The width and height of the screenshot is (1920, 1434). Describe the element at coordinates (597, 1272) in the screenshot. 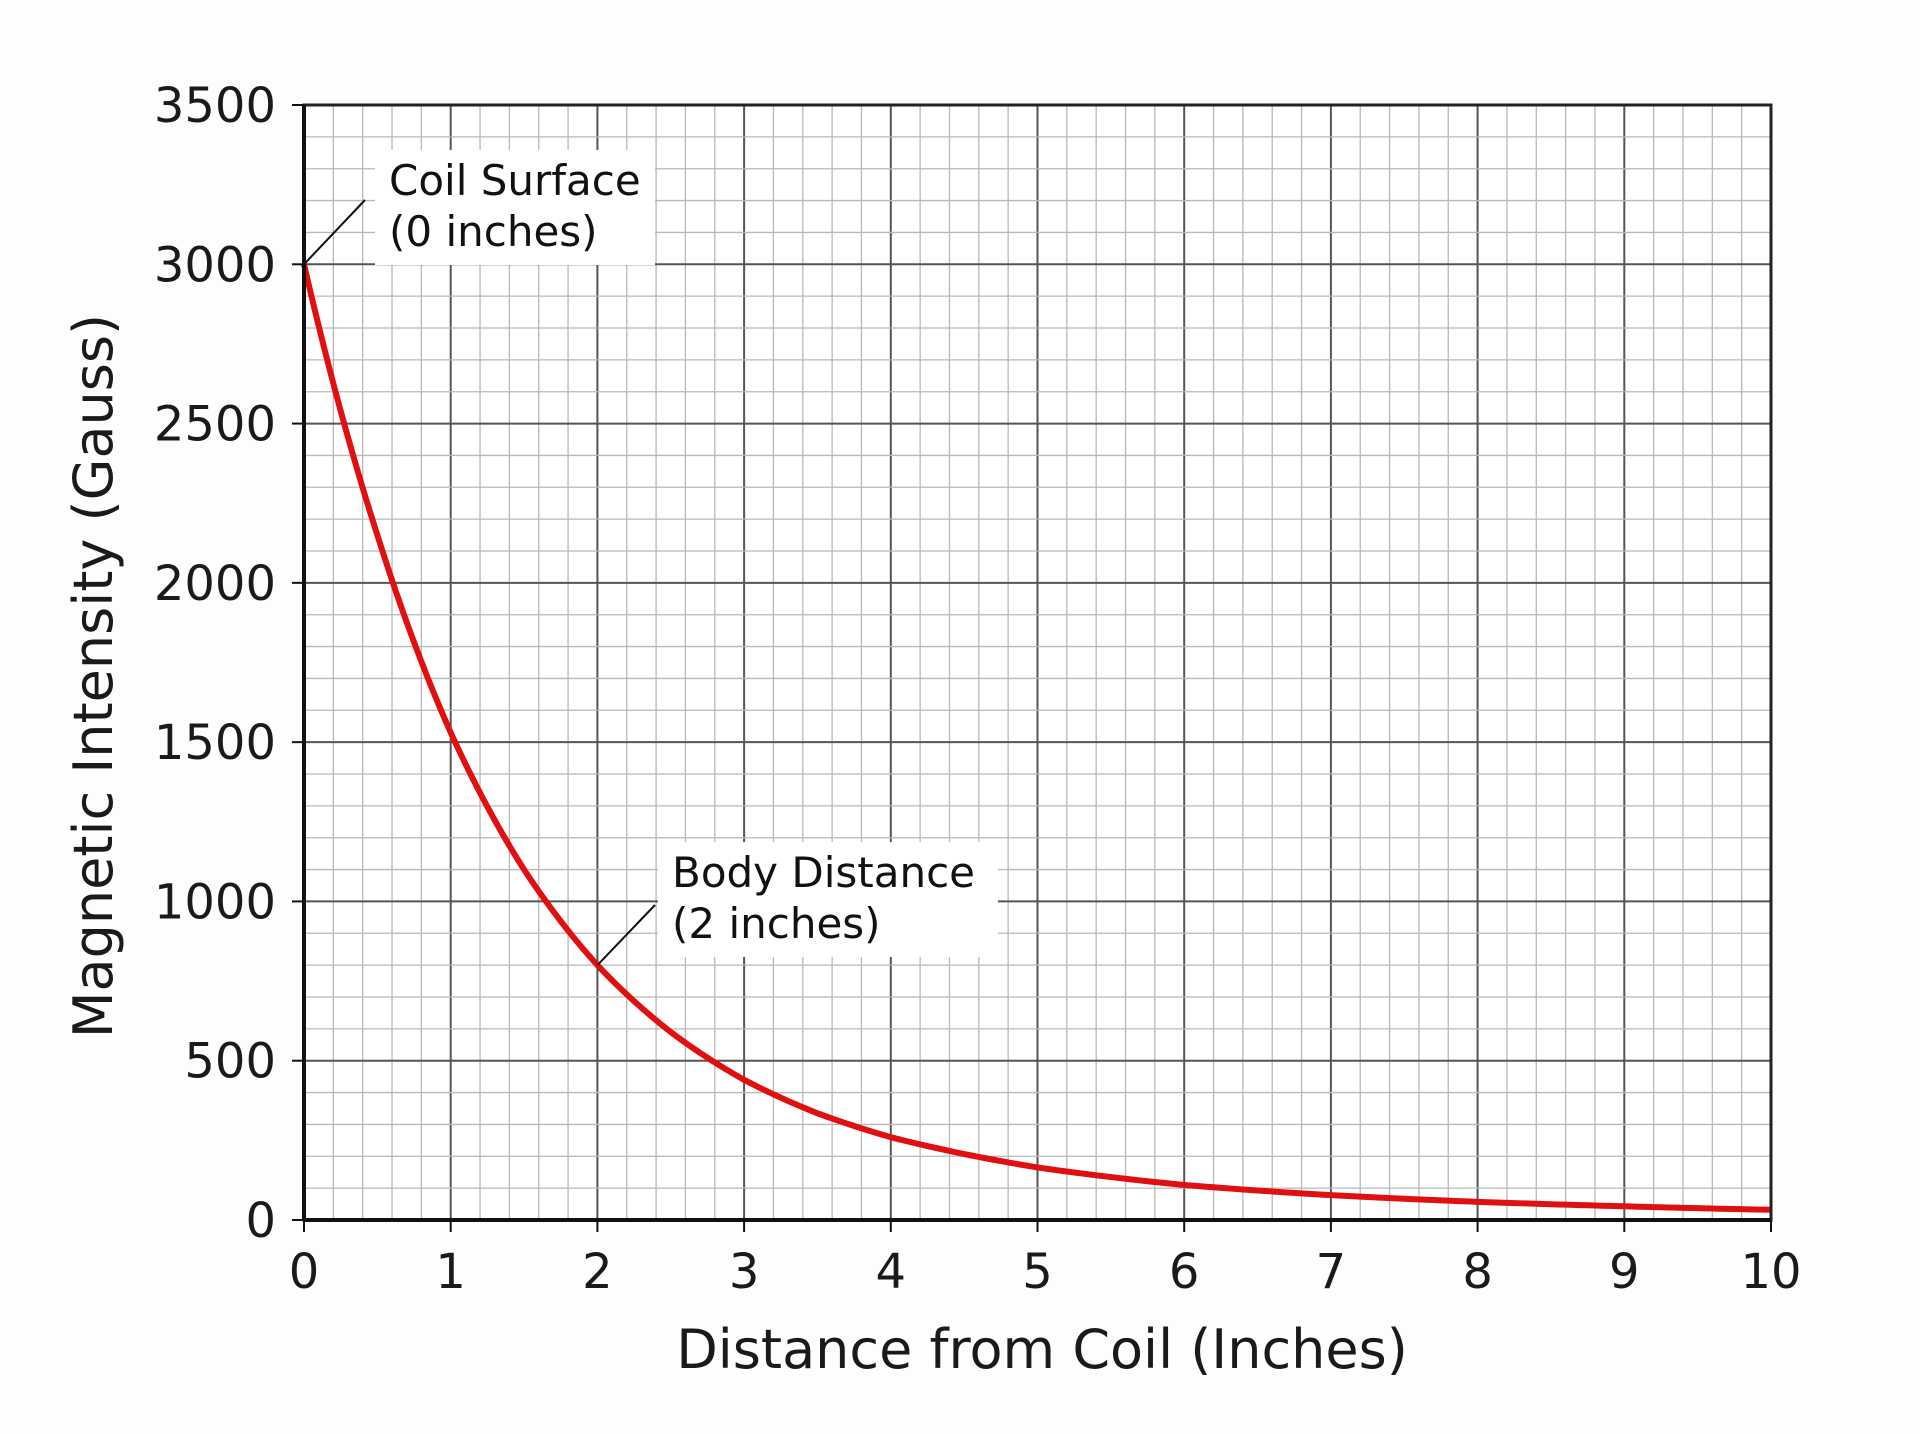

I see `x-tick-label: 2` at that location.